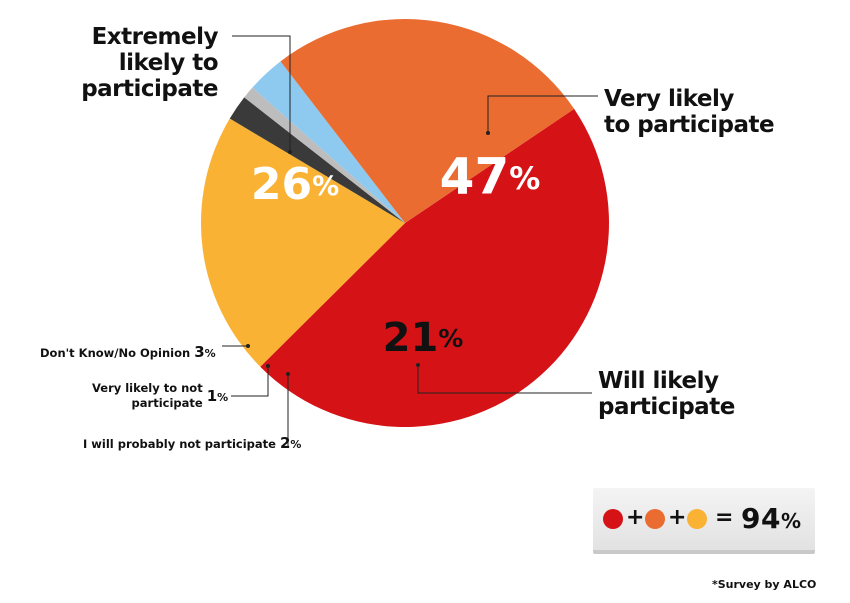 This screenshot has width=850, height=603. I want to click on label-probably-not-value: 2, so click(285, 443).